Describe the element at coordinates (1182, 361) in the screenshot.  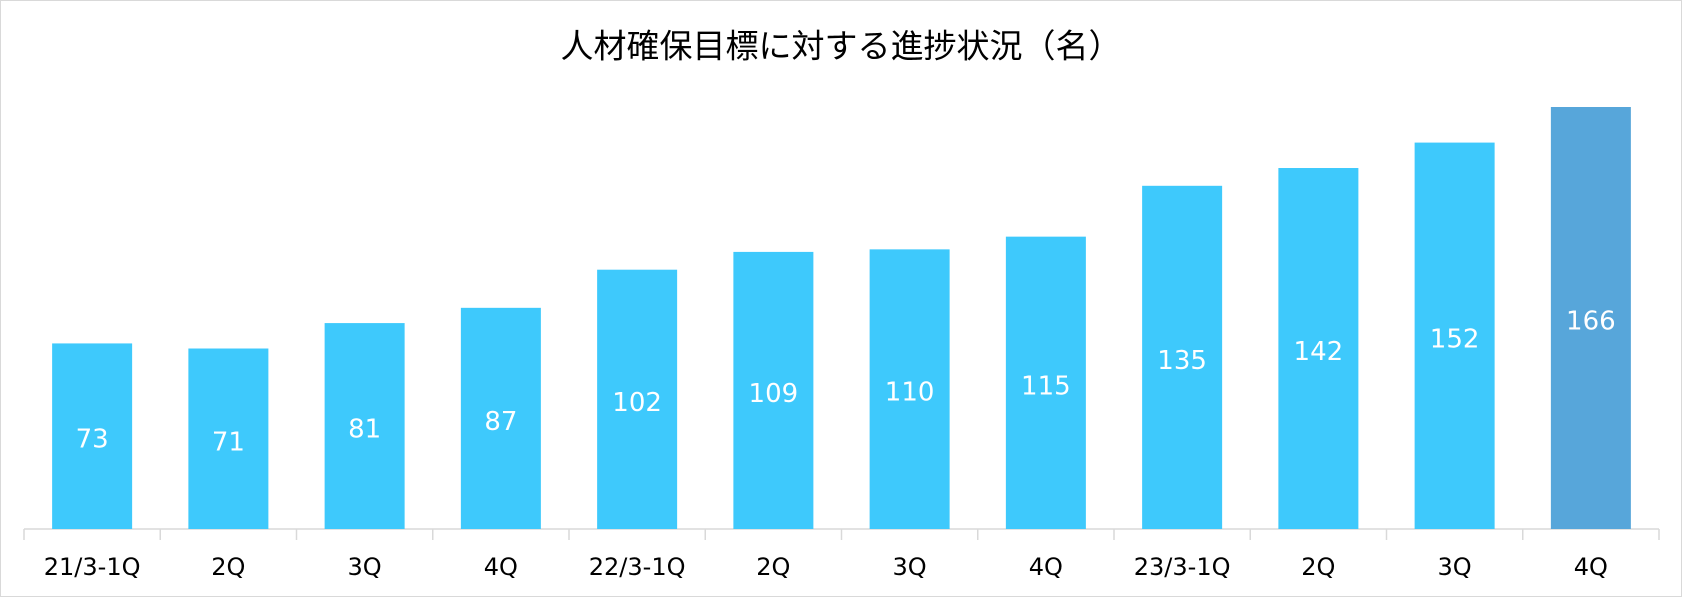
I see `value-label: 135` at that location.